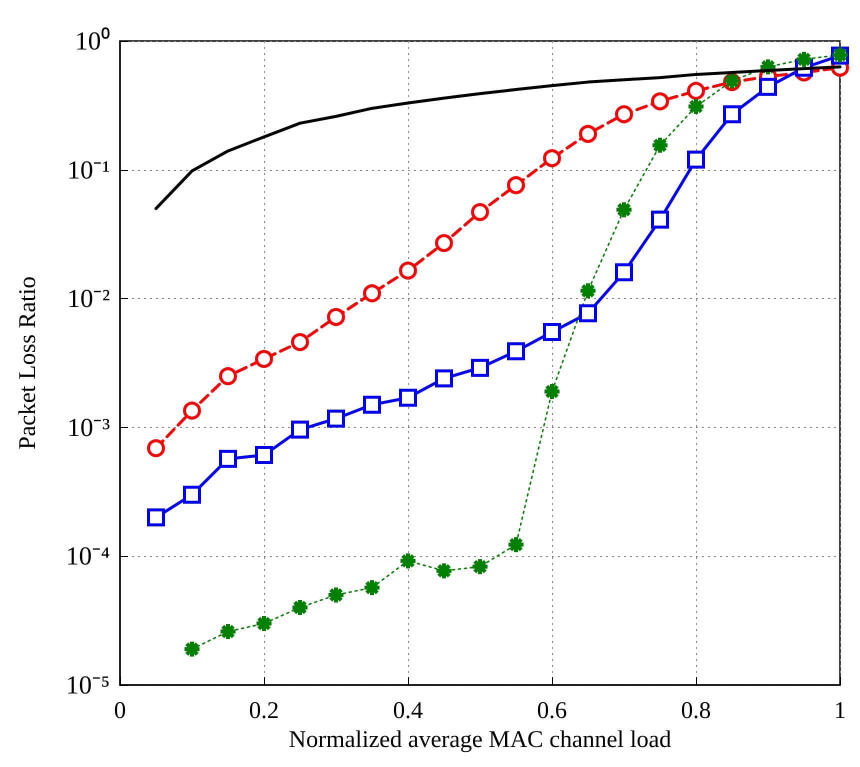  What do you see at coordinates (88, 169) in the screenshot?
I see `y-tick-label: 10⁻¹` at bounding box center [88, 169].